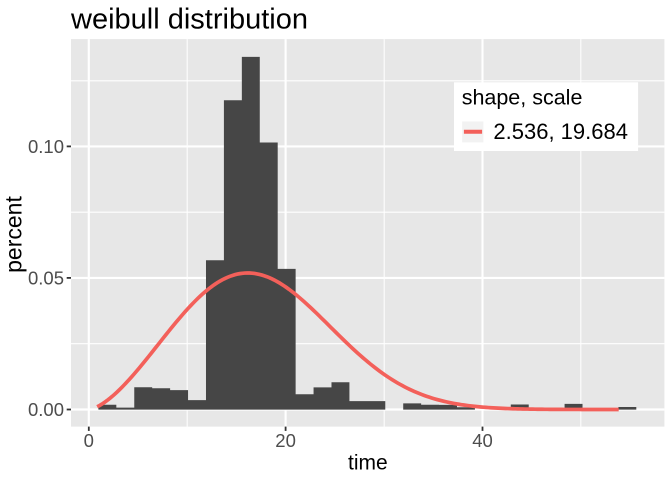 The width and height of the screenshot is (672, 480). Describe the element at coordinates (89, 440) in the screenshot. I see `svg-text: 0` at that location.